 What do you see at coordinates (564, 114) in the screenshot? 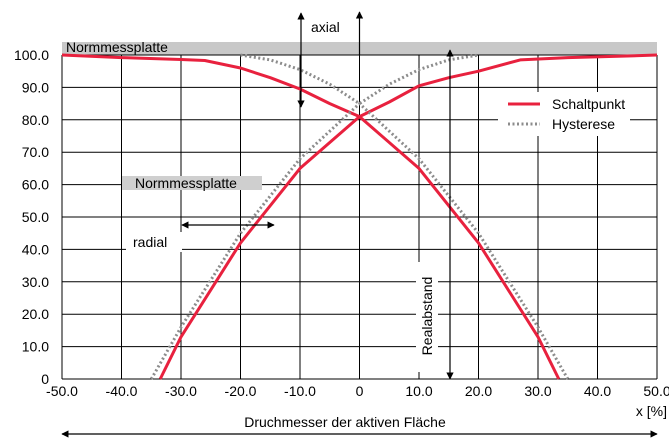
I see `legend-box` at bounding box center [564, 114].